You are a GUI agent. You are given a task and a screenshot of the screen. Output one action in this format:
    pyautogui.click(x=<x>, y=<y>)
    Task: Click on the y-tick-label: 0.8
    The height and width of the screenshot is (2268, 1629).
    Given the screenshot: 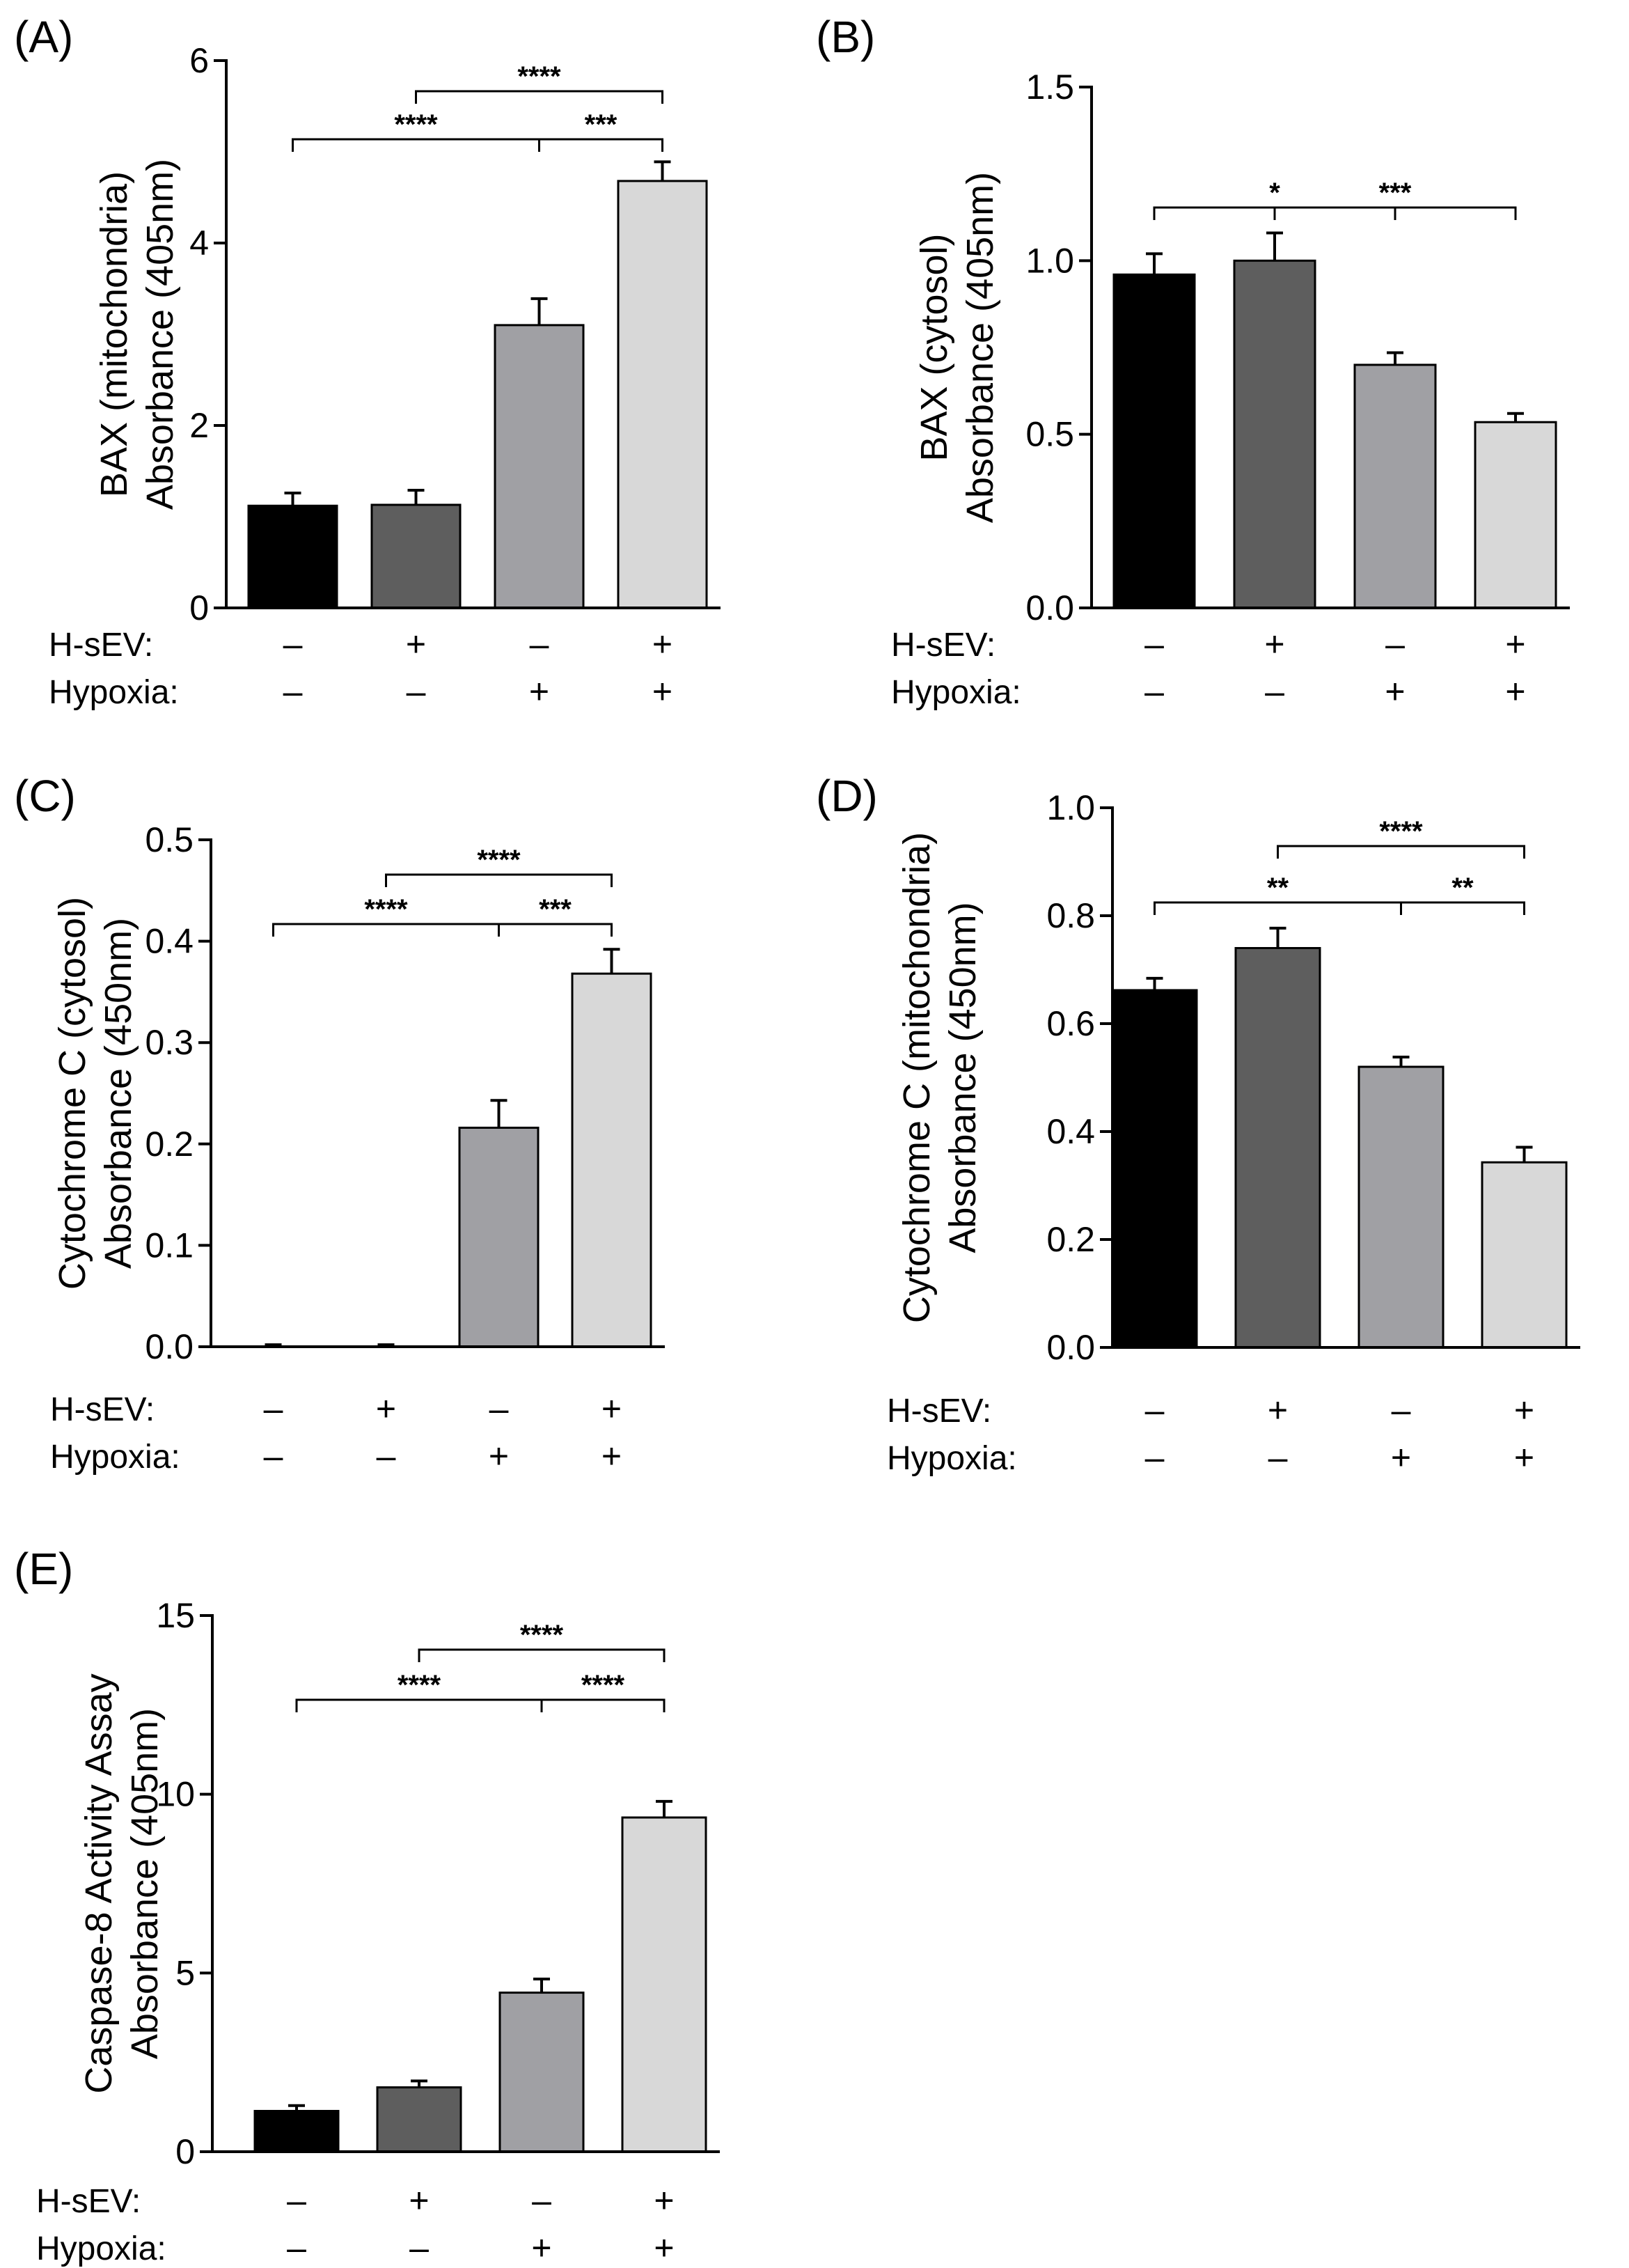 What is the action you would take?
    pyautogui.click(x=1070, y=915)
    